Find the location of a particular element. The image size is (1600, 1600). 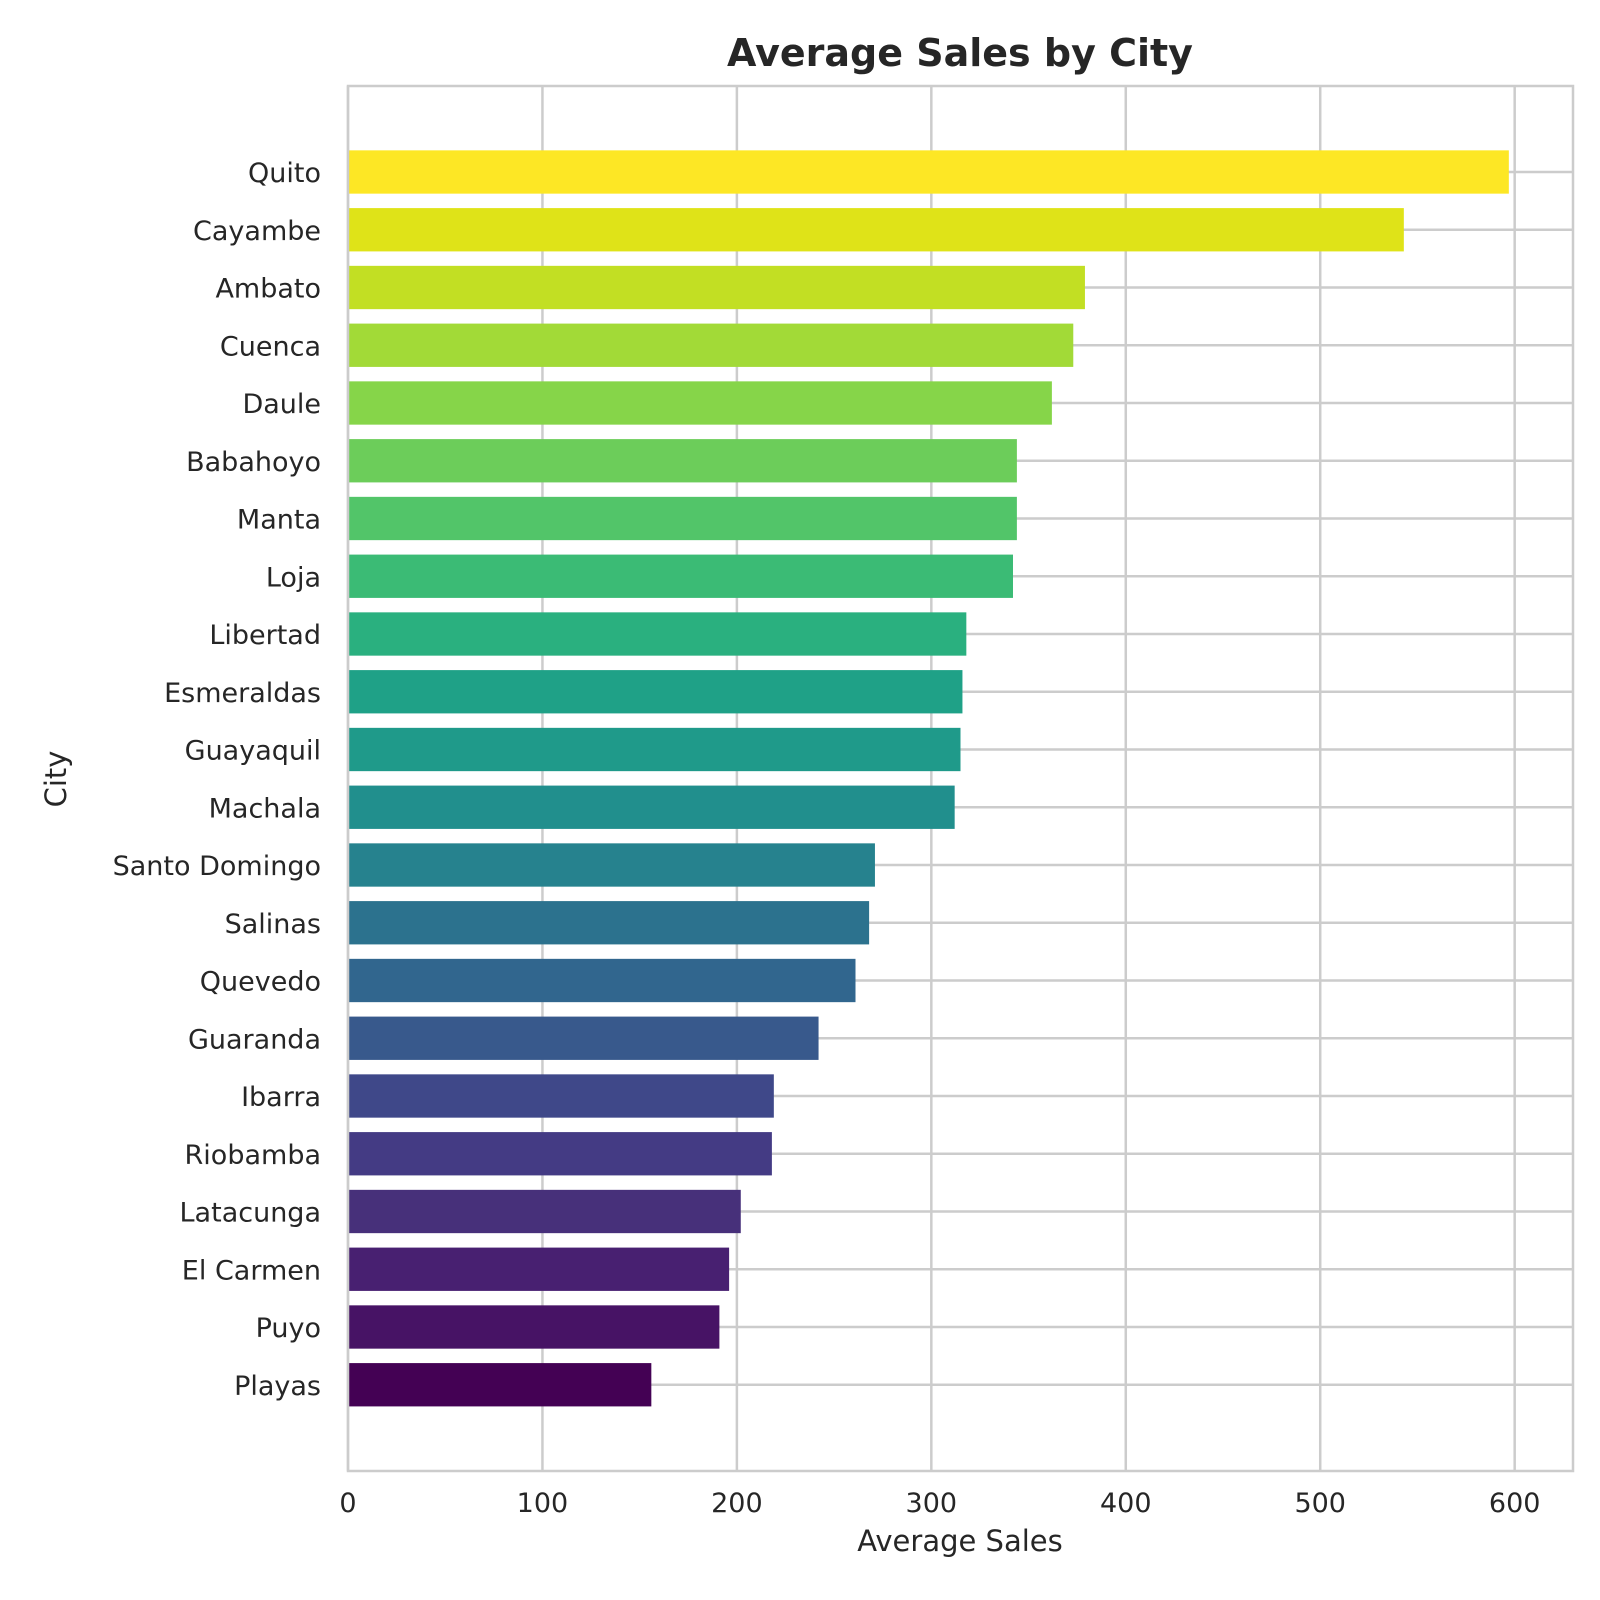

y-tick-label: Playas is located at coordinates (277, 1386).